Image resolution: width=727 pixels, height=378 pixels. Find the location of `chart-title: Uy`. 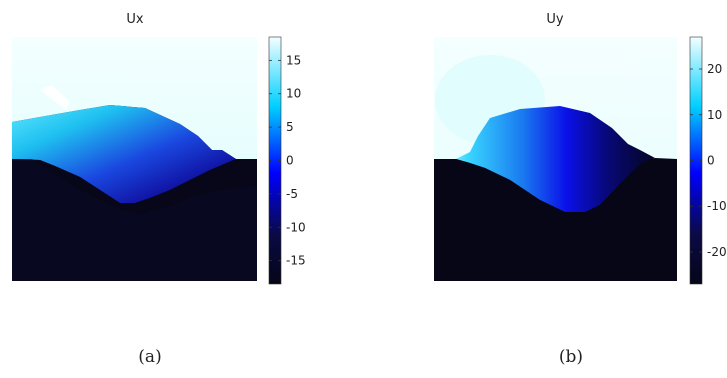

chart-title: Uy is located at coordinates (555, 19).